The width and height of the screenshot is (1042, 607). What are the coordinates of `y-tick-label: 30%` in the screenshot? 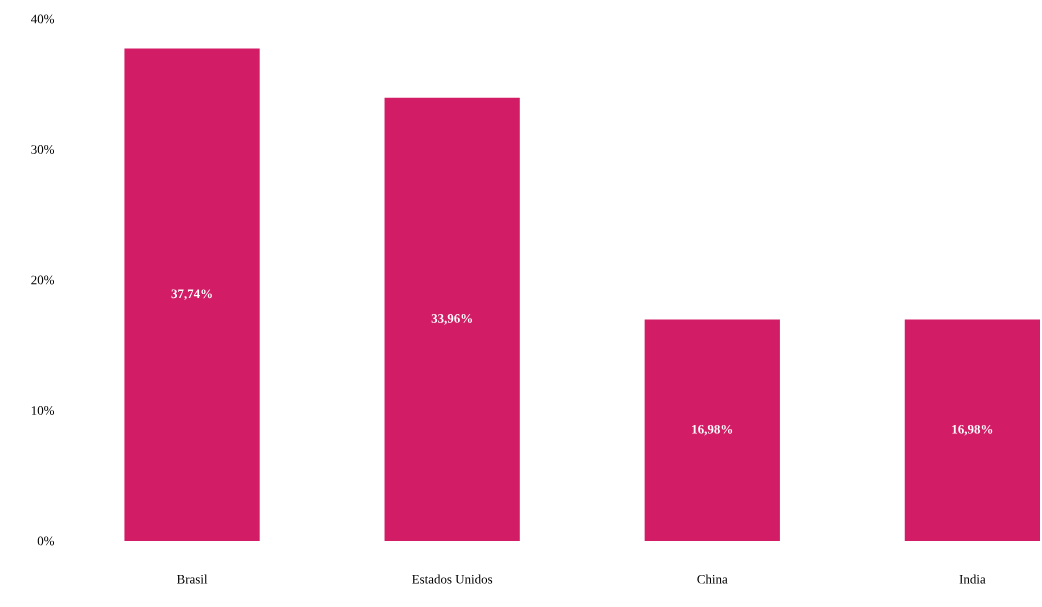 It's located at (43, 149).